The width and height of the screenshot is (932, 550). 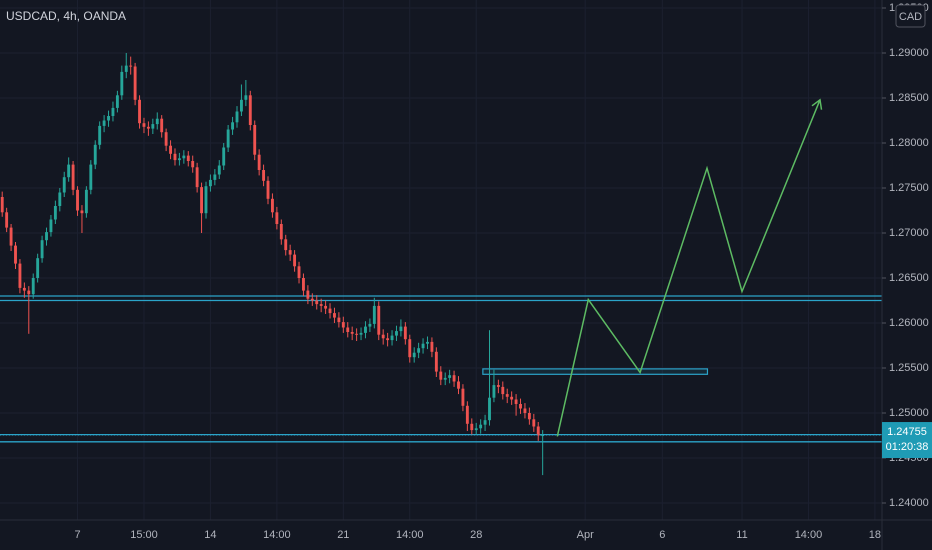 I want to click on x-tick-label: 11, so click(x=741, y=535).